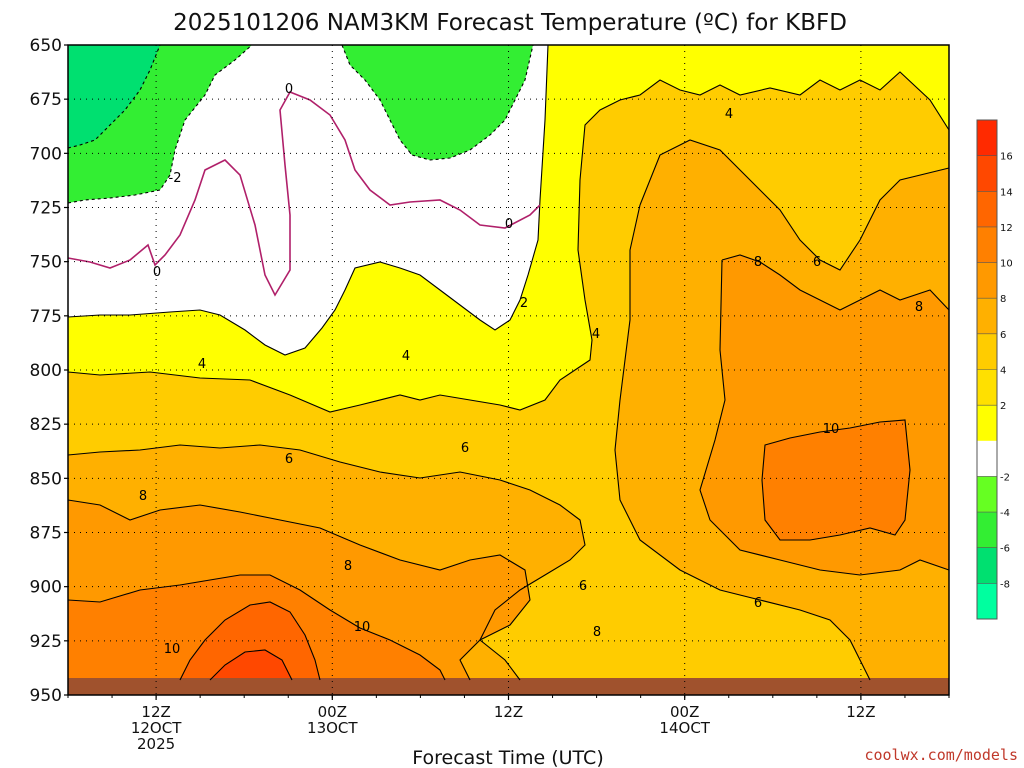  What do you see at coordinates (46, 46) in the screenshot?
I see `y-tick-label: 650` at bounding box center [46, 46].